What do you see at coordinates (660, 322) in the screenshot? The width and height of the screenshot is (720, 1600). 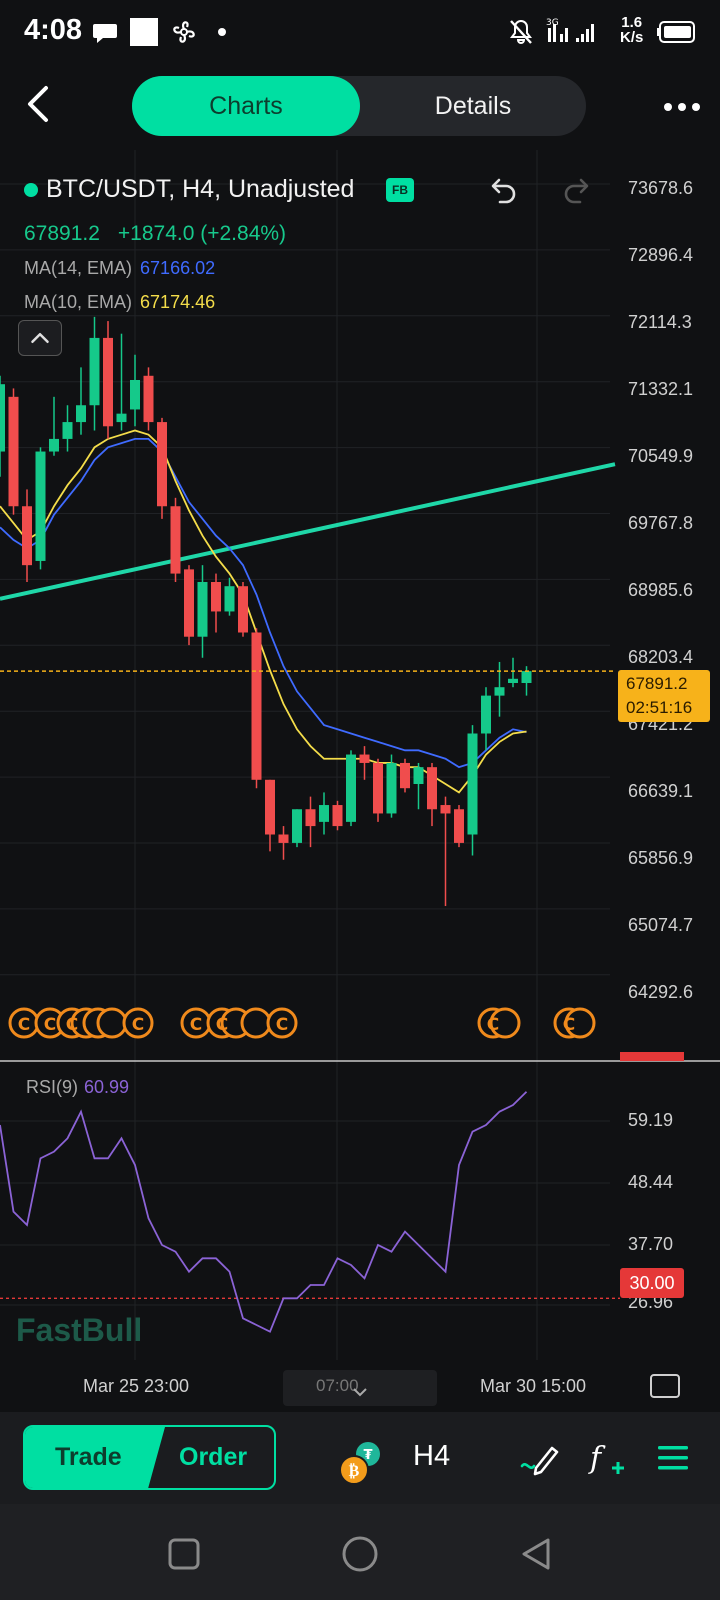 I see `y-axis-label: 72114.3` at bounding box center [660, 322].